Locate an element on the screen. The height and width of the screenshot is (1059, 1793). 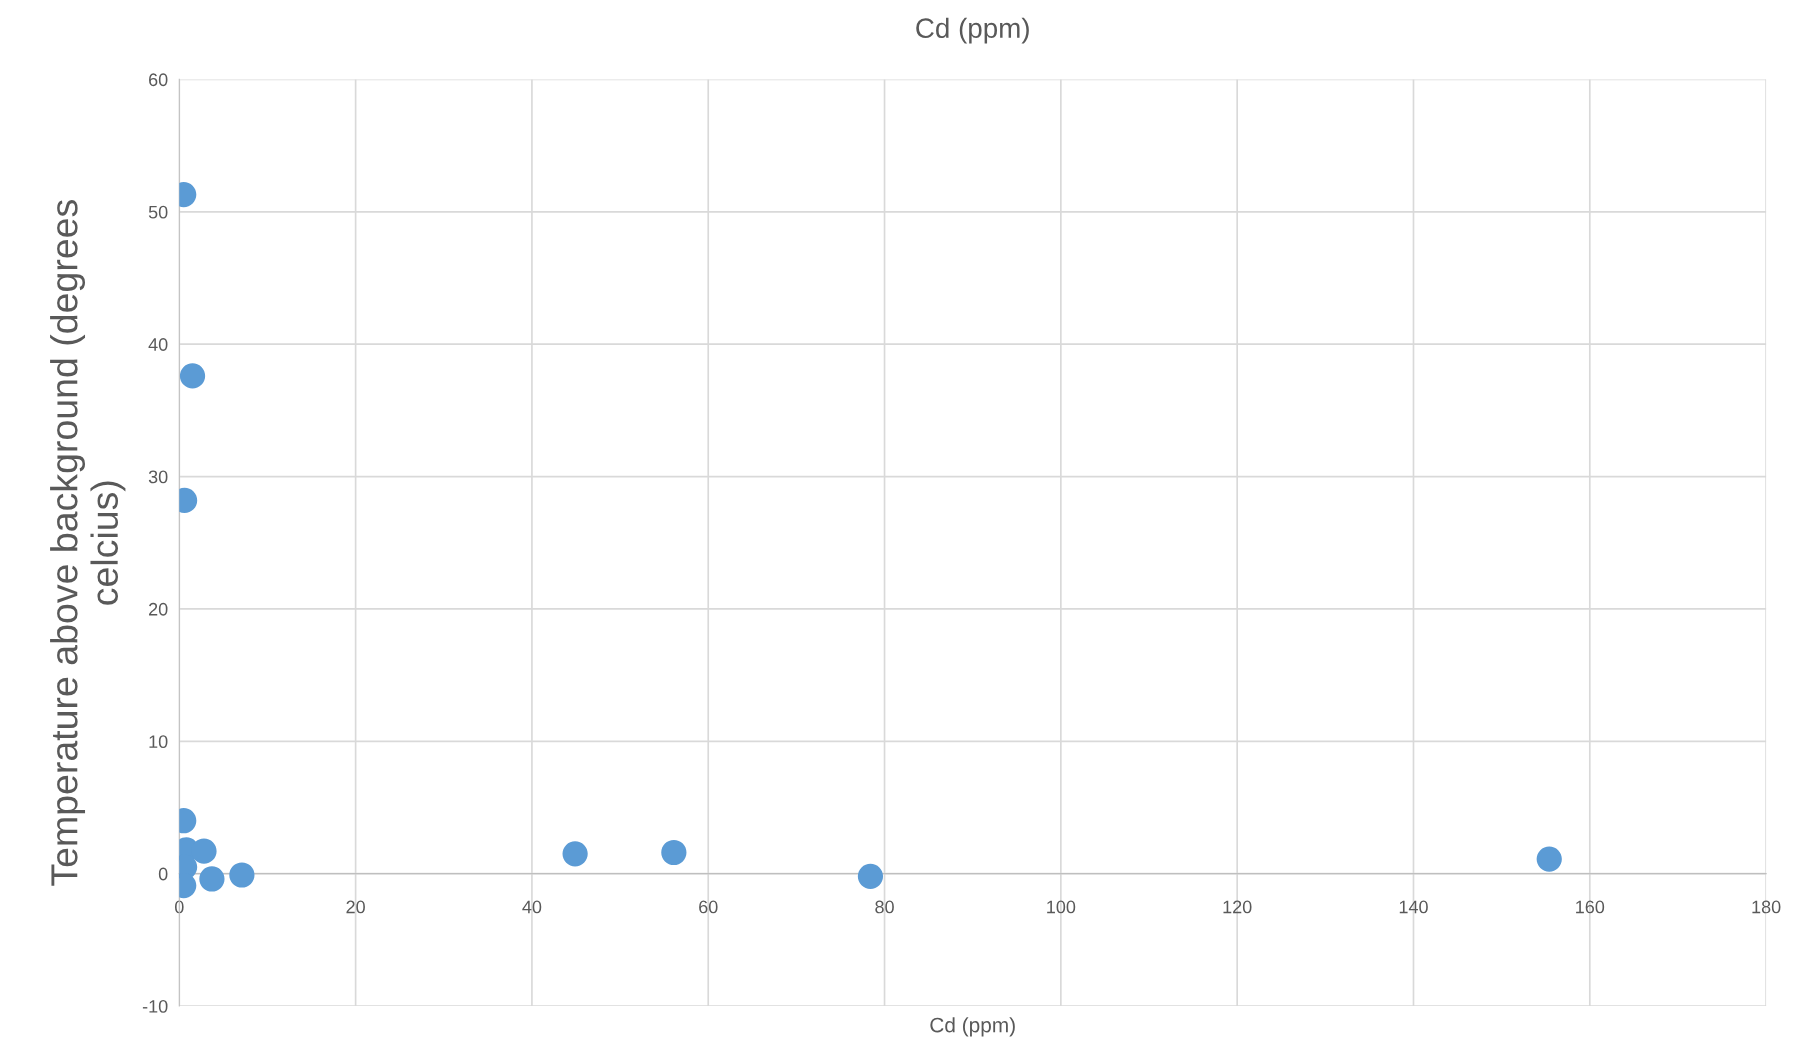
y-tick-label: 40 is located at coordinates (158, 344).